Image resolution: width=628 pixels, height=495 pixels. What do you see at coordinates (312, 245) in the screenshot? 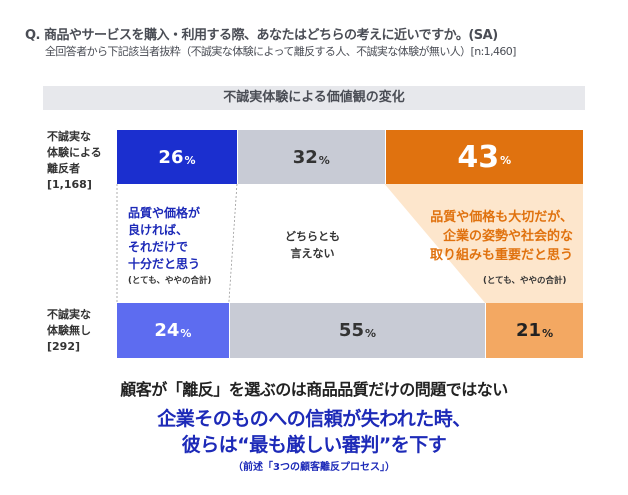
I see `note-neutral: どちらとも 言えない` at bounding box center [312, 245].